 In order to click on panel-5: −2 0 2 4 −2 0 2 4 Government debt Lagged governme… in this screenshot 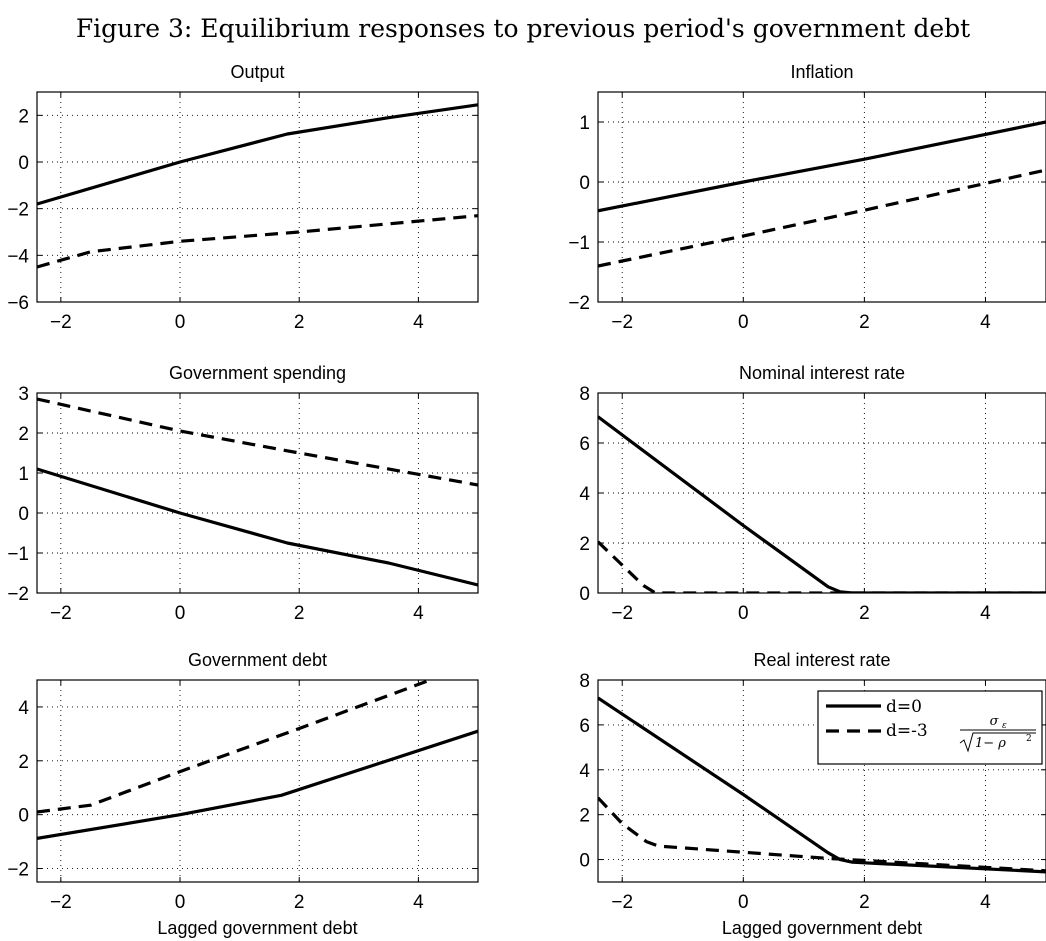, I will do `click(243, 794)`.